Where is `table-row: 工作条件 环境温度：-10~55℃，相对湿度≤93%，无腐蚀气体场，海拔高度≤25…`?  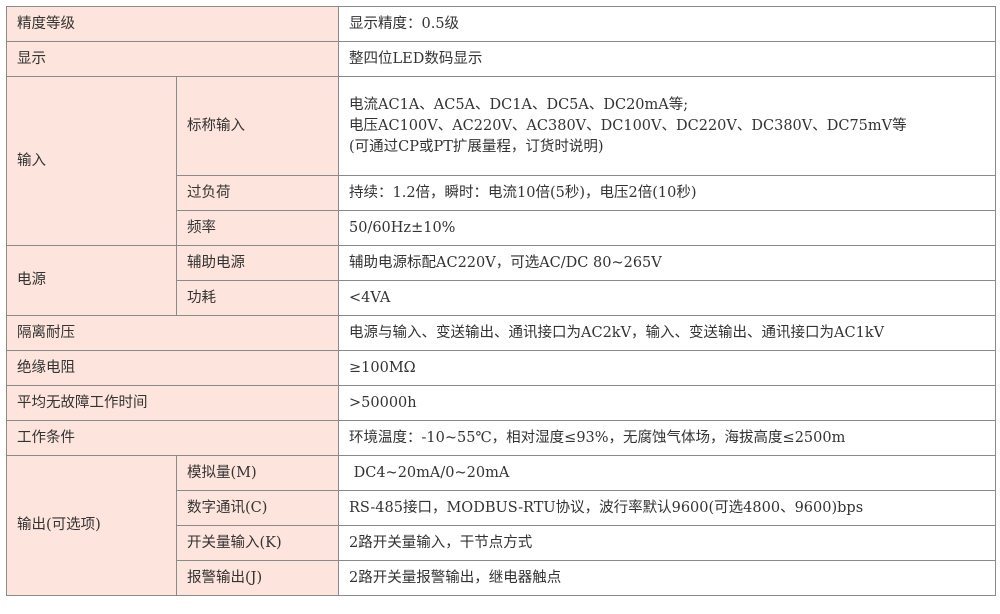 table-row: 工作条件 环境温度：-10~55℃，相对湿度≤93%，无腐蚀气体场，海拔高度≤25… is located at coordinates (501, 438).